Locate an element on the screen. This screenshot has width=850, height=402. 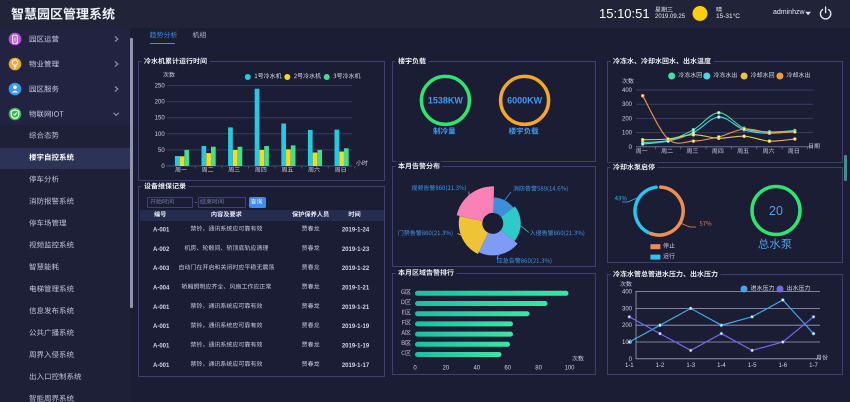
svg-text: 150 is located at coordinates (160, 119).